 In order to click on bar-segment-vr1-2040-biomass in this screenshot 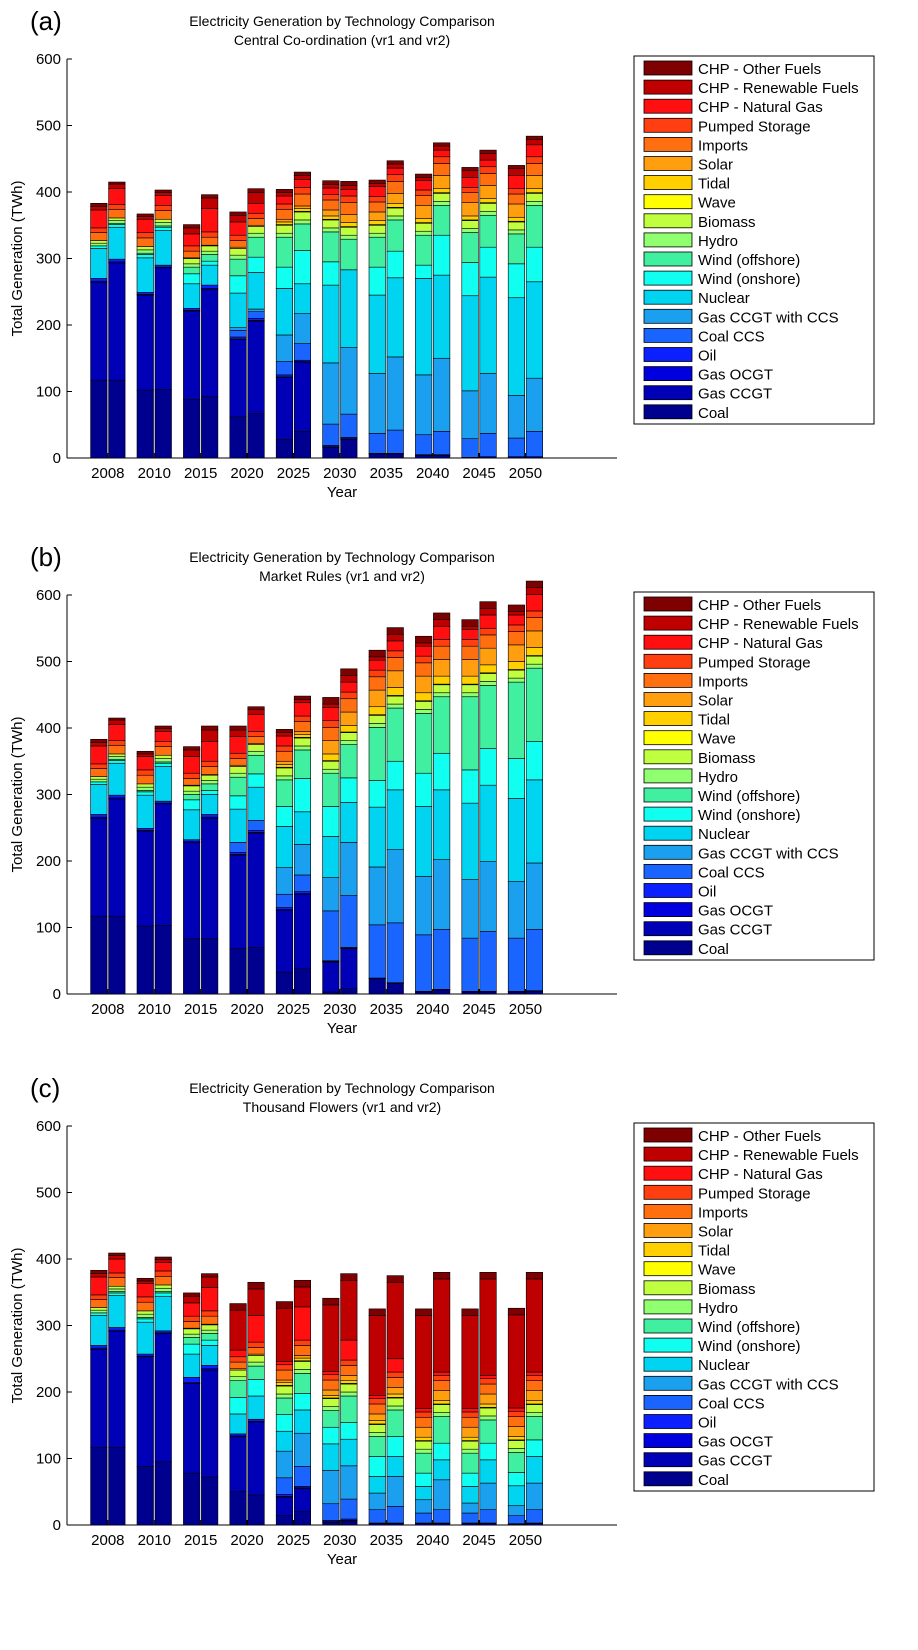, I will do `click(424, 227)`.